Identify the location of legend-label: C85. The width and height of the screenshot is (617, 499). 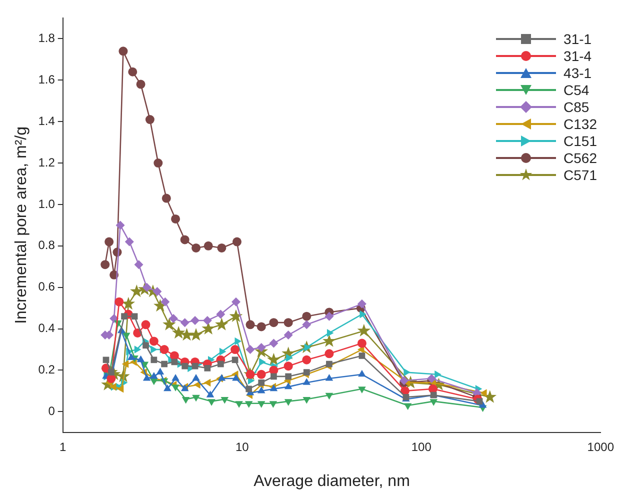
(577, 106).